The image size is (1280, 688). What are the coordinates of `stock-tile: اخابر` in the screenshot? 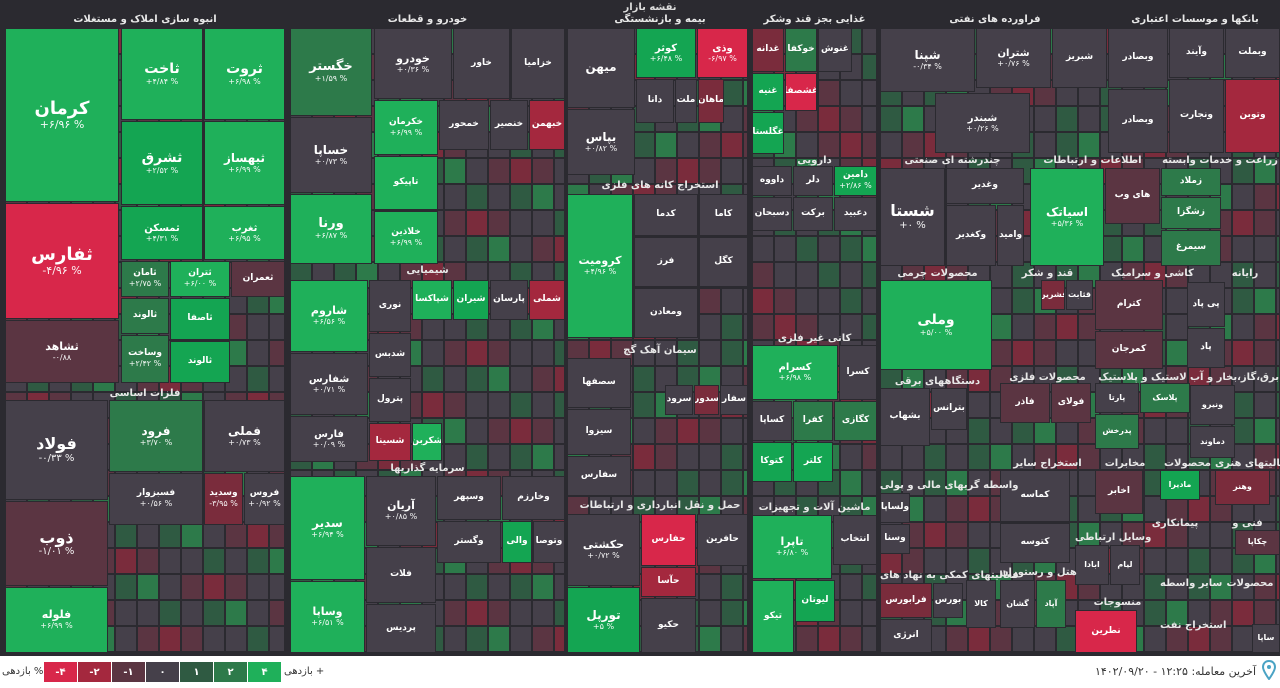 It's located at (1119, 492).